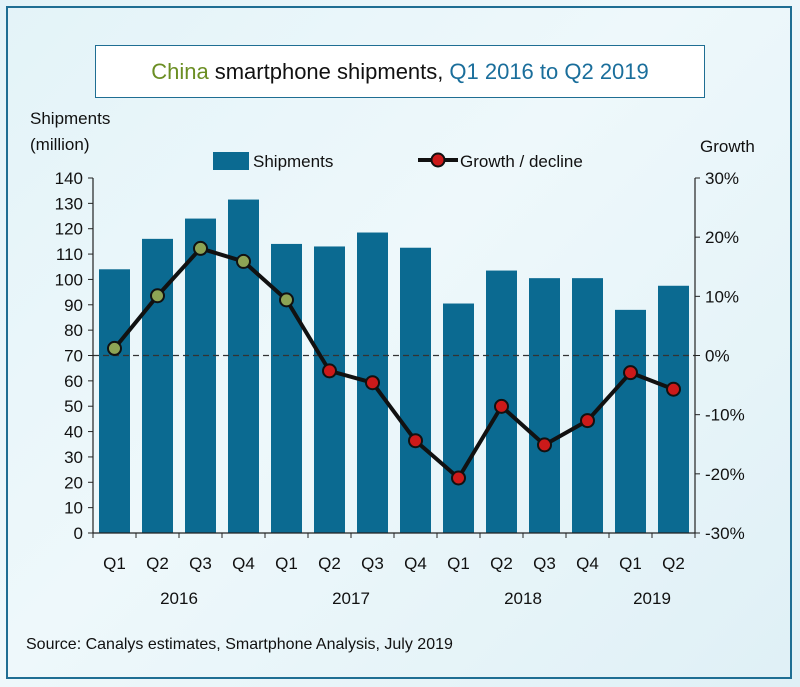 The image size is (800, 687). I want to click on y-left-axis-unit: (million), so click(60, 144).